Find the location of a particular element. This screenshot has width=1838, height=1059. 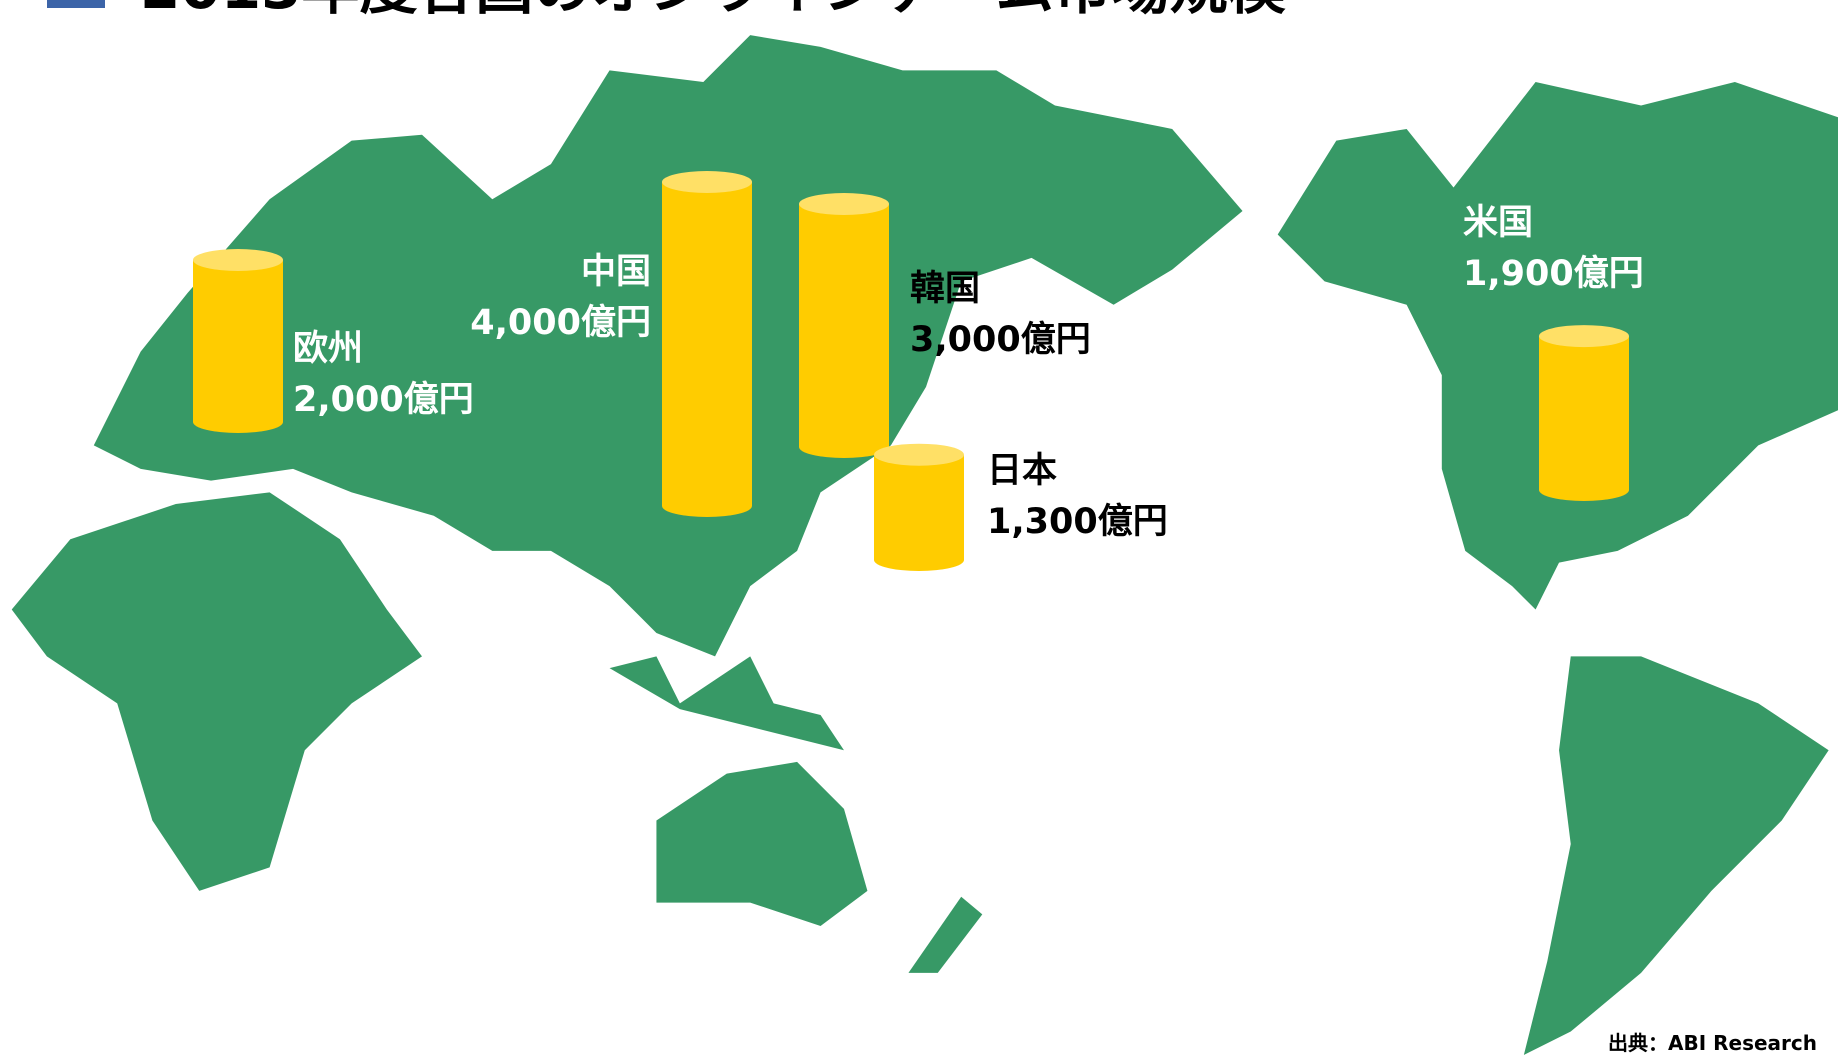

region-name: 韓国 is located at coordinates (945, 289).